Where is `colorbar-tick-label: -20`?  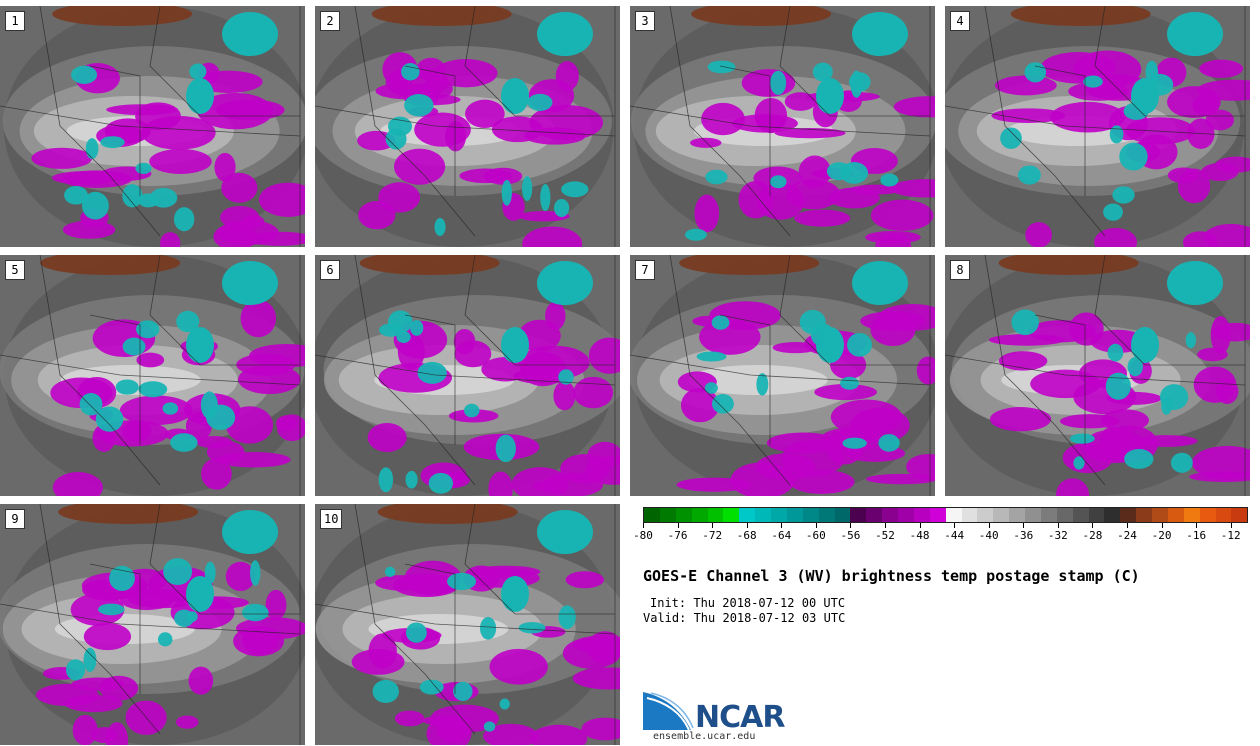 colorbar-tick-label: -20 is located at coordinates (1161, 535).